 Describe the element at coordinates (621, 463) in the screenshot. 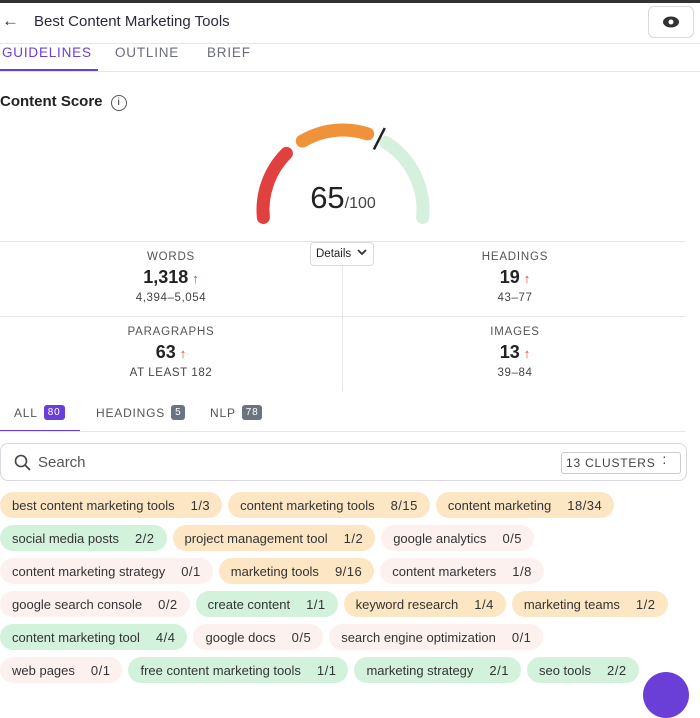

I see `clusters-button: 13 CLUSTERS` at that location.